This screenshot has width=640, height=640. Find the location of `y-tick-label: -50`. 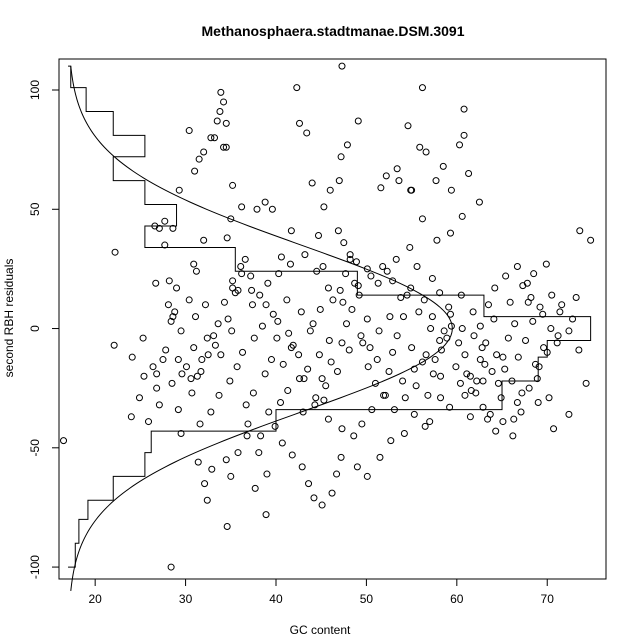

y-tick-label: -50 is located at coordinates (35, 448).